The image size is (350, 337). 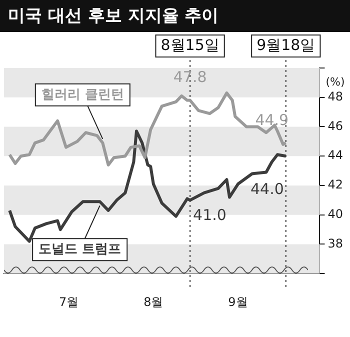 What do you see at coordinates (175, 16) in the screenshot?
I see `chart-title: 미국 대선 후보 지지율 추이` at bounding box center [175, 16].